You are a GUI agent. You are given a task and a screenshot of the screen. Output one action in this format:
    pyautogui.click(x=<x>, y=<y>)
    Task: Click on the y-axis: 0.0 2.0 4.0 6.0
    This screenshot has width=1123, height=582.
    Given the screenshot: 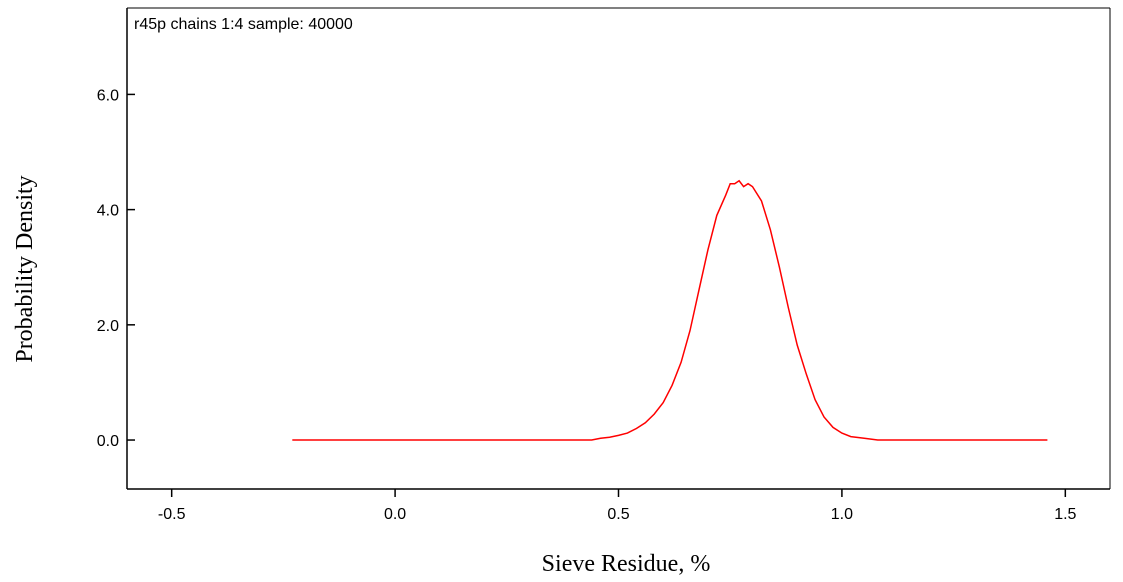 What is the action you would take?
    pyautogui.click(x=116, y=268)
    